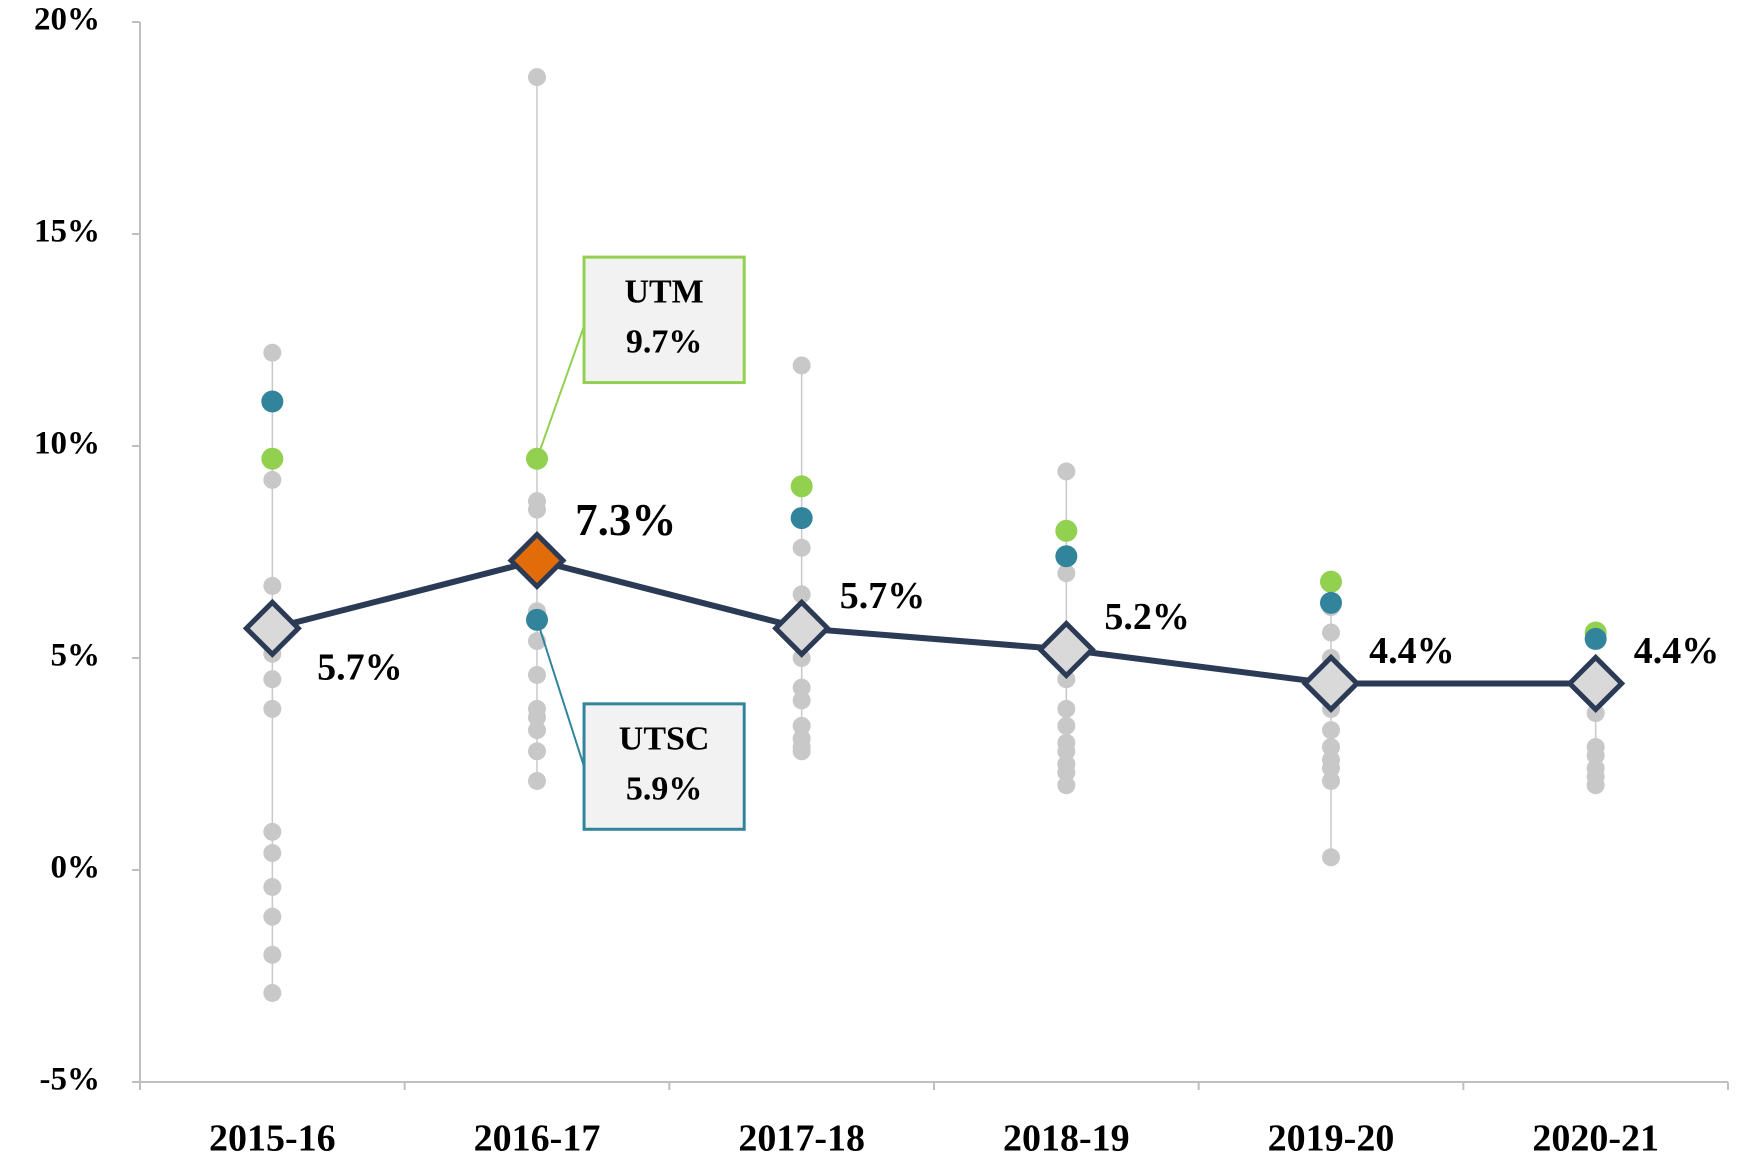  Describe the element at coordinates (664, 738) in the screenshot. I see `callout-name: UTSC` at that location.